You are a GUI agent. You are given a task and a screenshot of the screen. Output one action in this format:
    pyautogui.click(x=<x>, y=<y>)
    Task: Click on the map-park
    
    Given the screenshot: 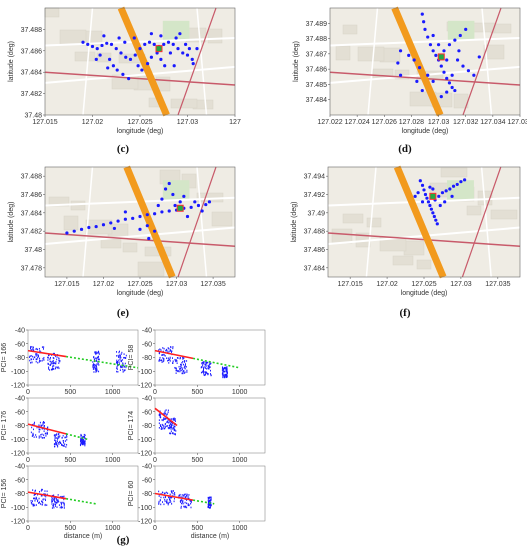 What is the action you would take?
    pyautogui.click(x=461, y=30)
    